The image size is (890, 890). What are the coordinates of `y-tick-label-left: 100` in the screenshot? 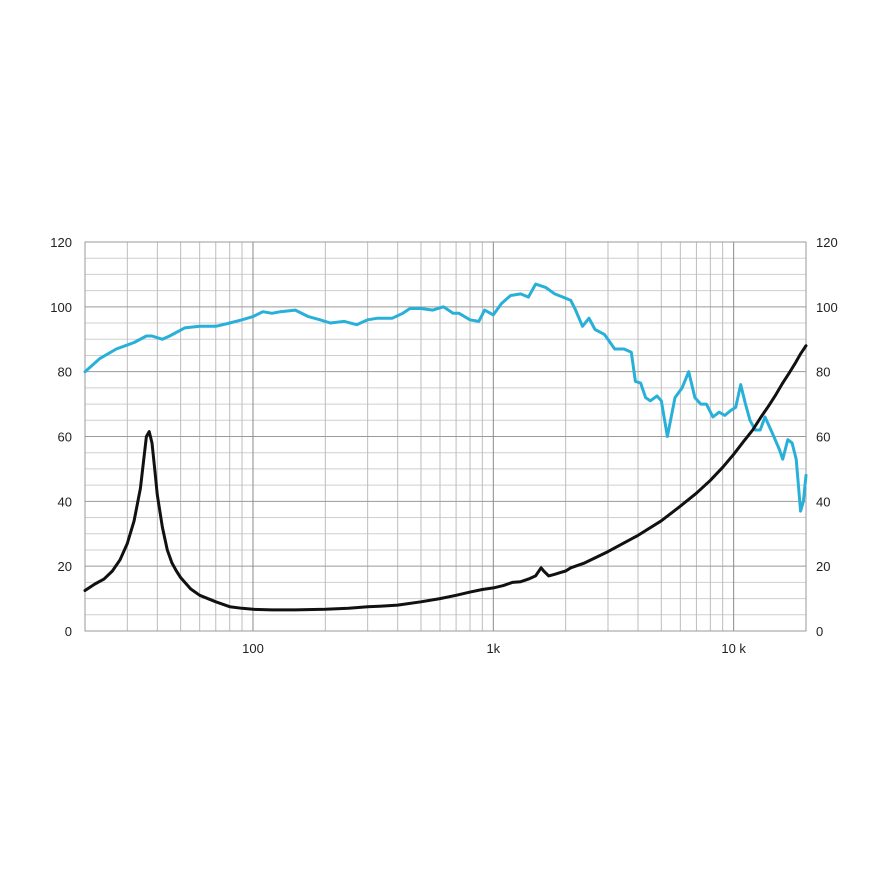 It's located at (61, 307).